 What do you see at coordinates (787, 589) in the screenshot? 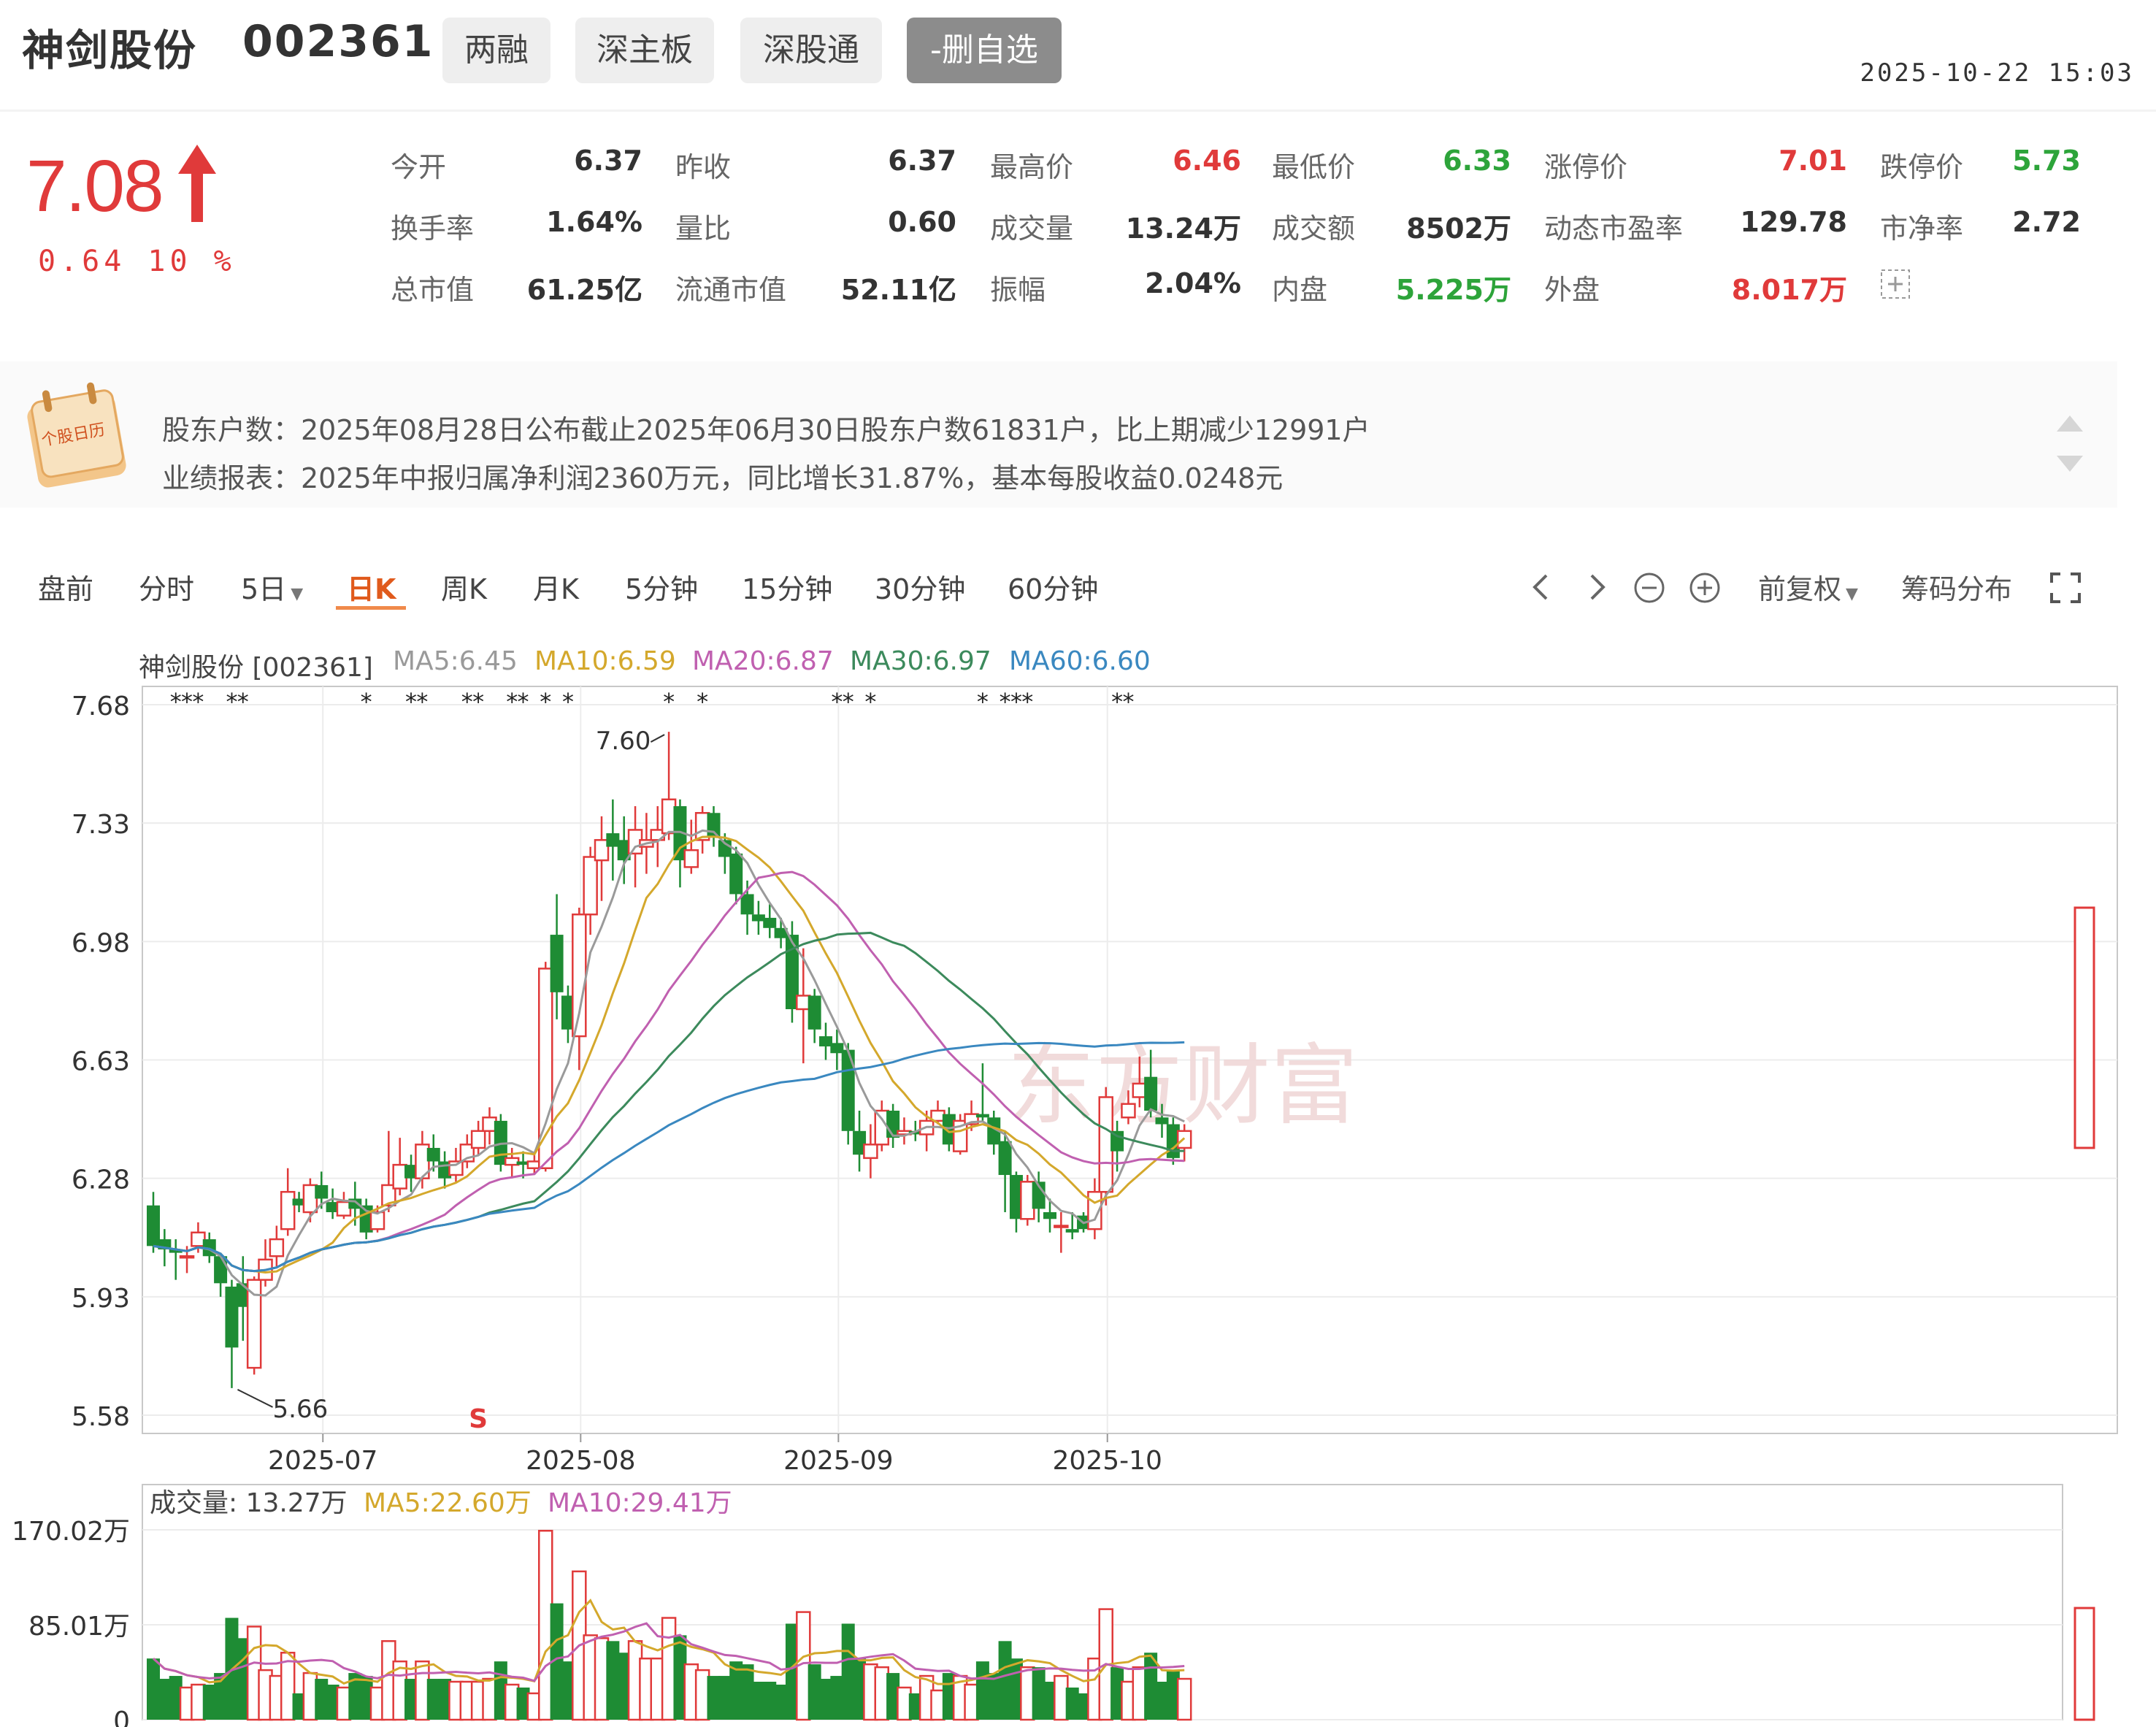
I see `tab-15min: 15分钟` at bounding box center [787, 589].